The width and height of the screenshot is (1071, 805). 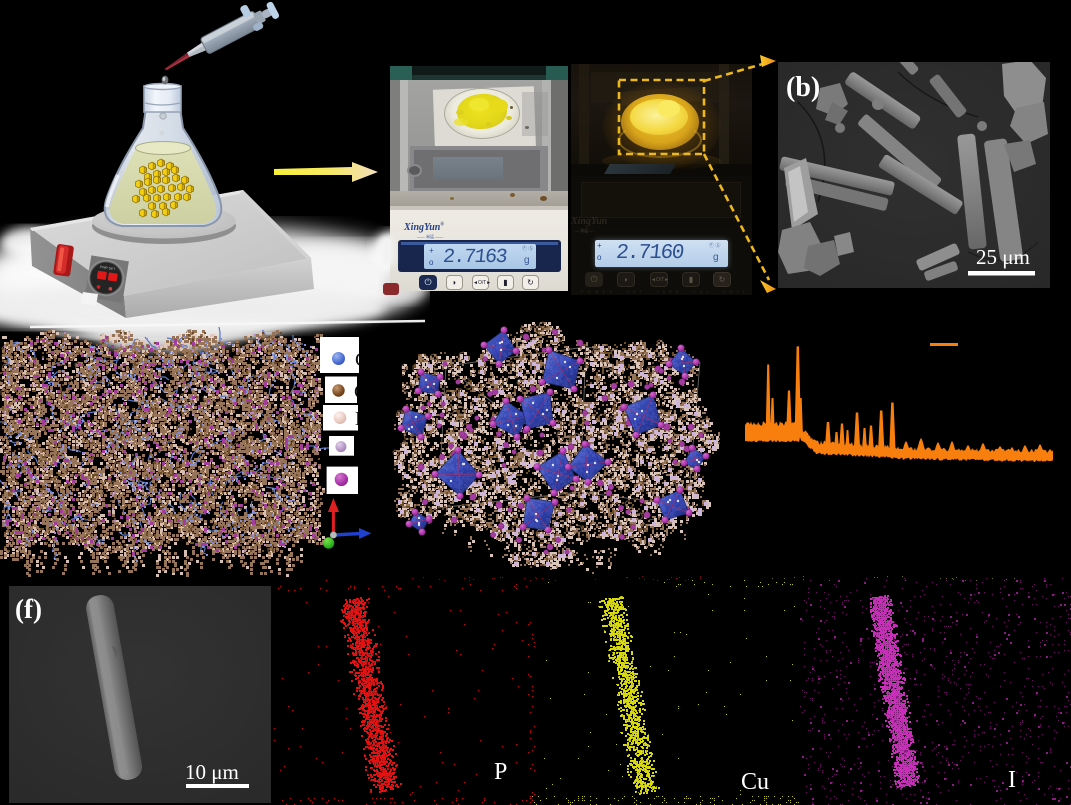 I want to click on svg-text: Cu, so click(x=755, y=782).